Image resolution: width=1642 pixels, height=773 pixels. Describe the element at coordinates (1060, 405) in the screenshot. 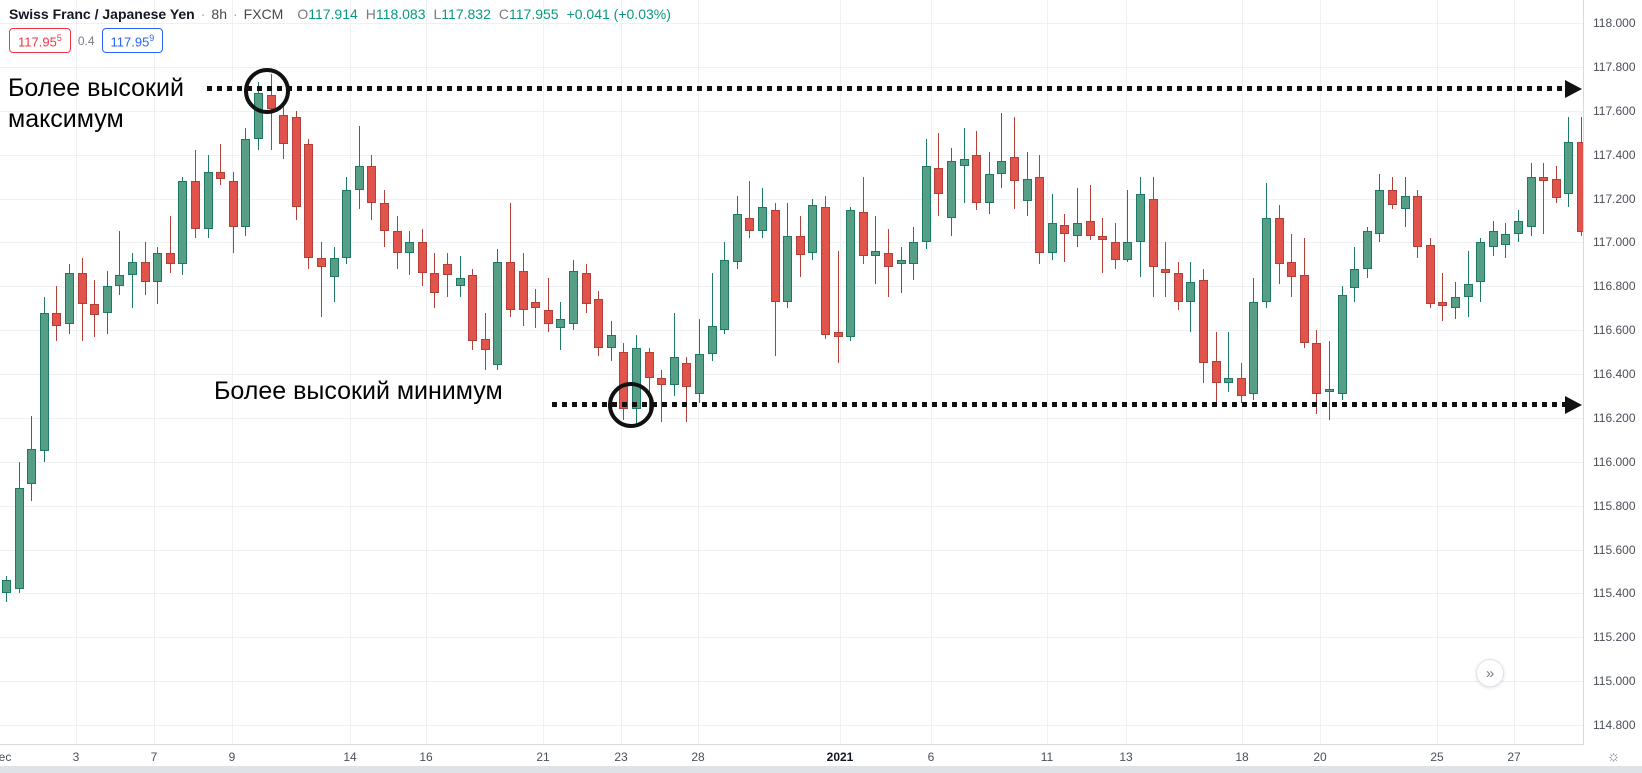

I see `higher-low-dotted-arrow` at that location.